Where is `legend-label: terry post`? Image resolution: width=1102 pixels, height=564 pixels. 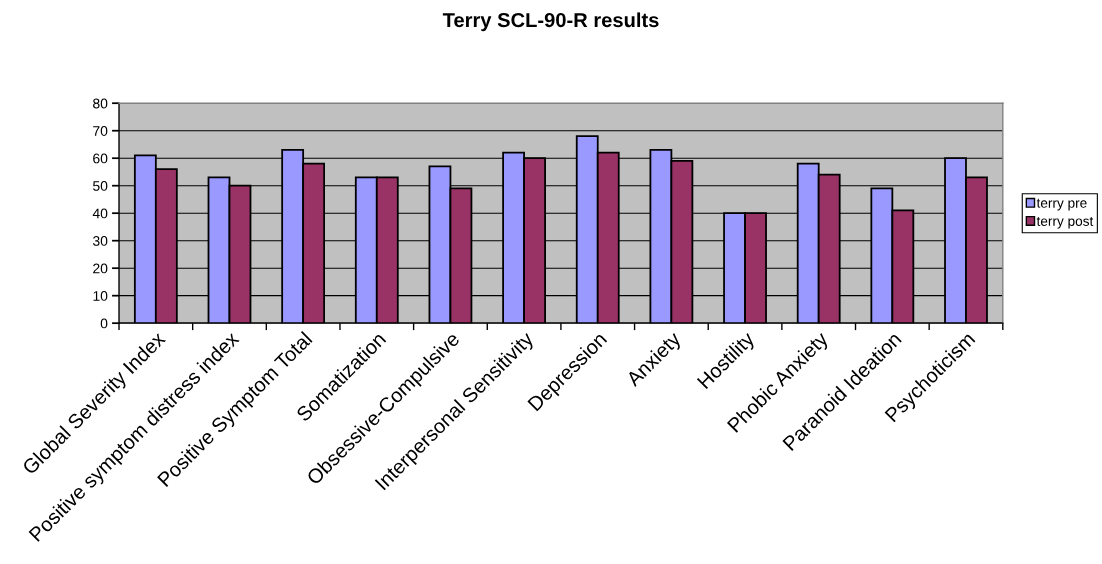
legend-label: terry post is located at coordinates (1065, 222).